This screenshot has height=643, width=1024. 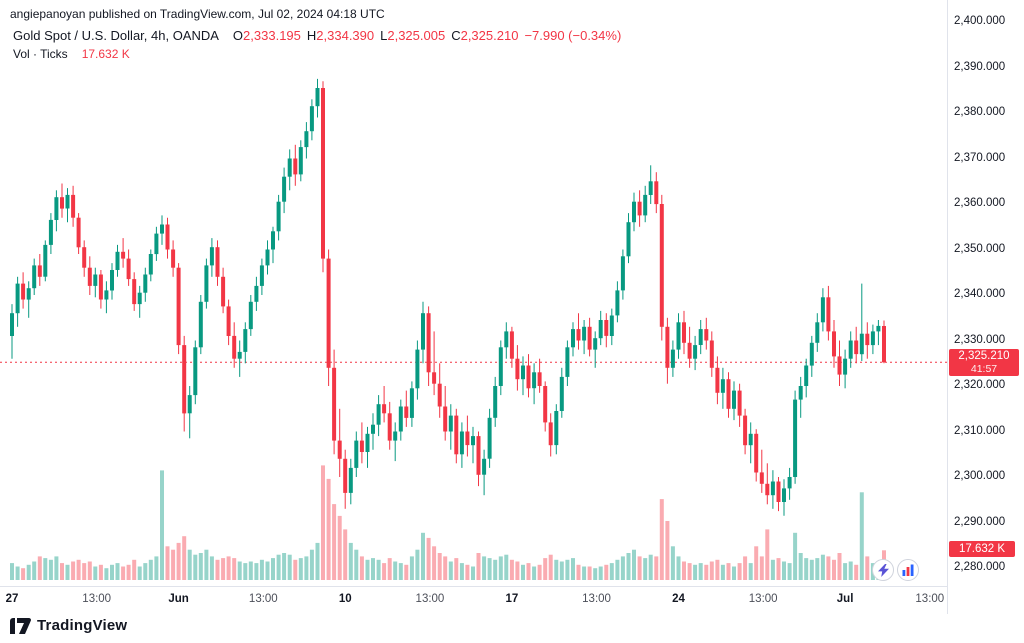 What do you see at coordinates (980, 339) in the screenshot?
I see `price-axis-tick: 2,330.000` at bounding box center [980, 339].